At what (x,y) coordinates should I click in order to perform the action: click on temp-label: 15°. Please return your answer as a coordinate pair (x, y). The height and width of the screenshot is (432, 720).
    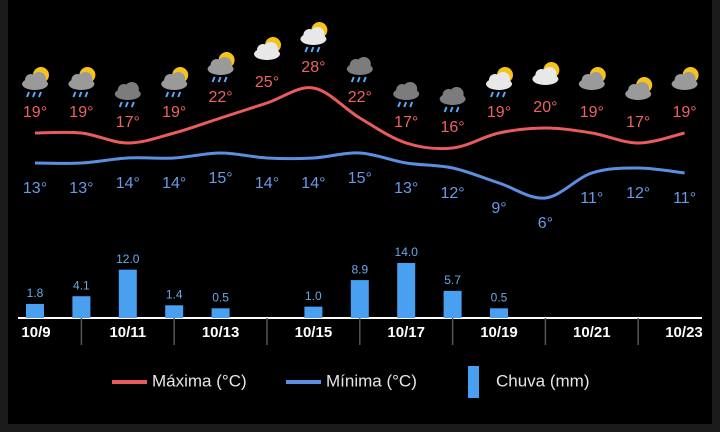
    Looking at the image, I should click on (220, 178).